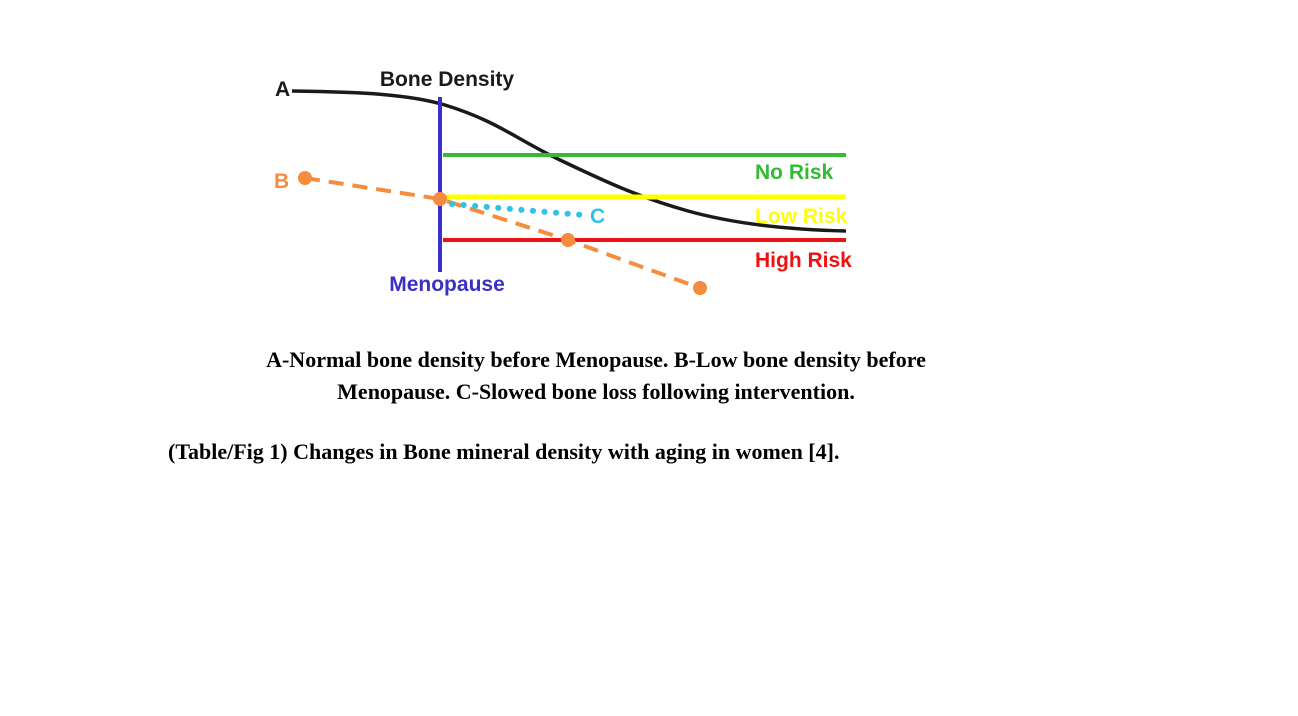 The image size is (1298, 716). Describe the element at coordinates (803, 260) in the screenshot. I see `high-risk-label: High Risk` at that location.